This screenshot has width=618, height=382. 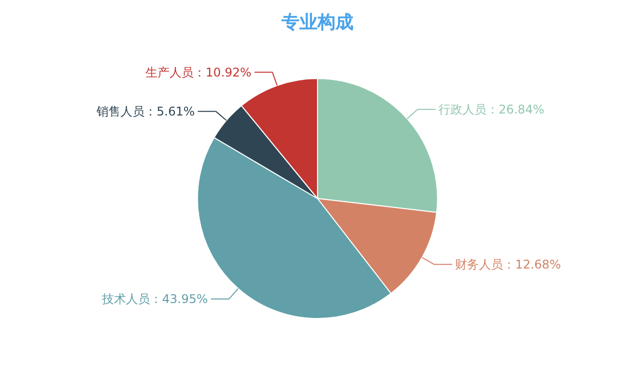 I want to click on slice-label: 生产人员：10.92%, so click(x=199, y=72).